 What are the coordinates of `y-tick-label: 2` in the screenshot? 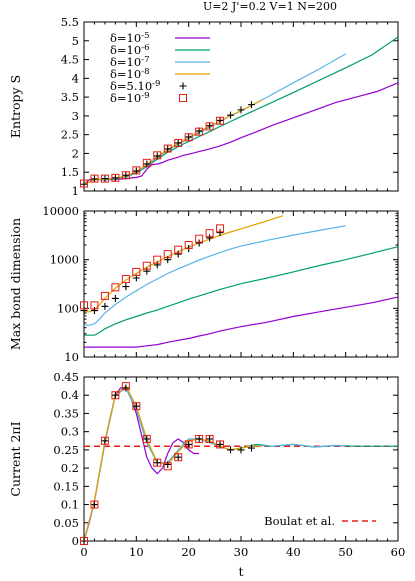 It's located at (75, 153).